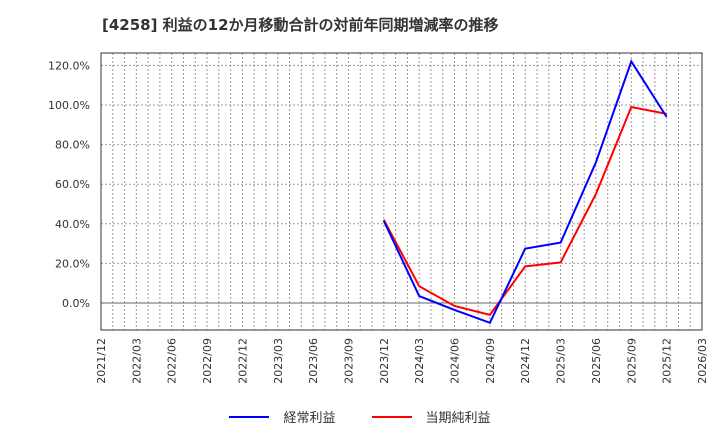 The image size is (720, 440). Describe the element at coordinates (309, 418) in the screenshot. I see `legend-label: 経常利益` at that location.